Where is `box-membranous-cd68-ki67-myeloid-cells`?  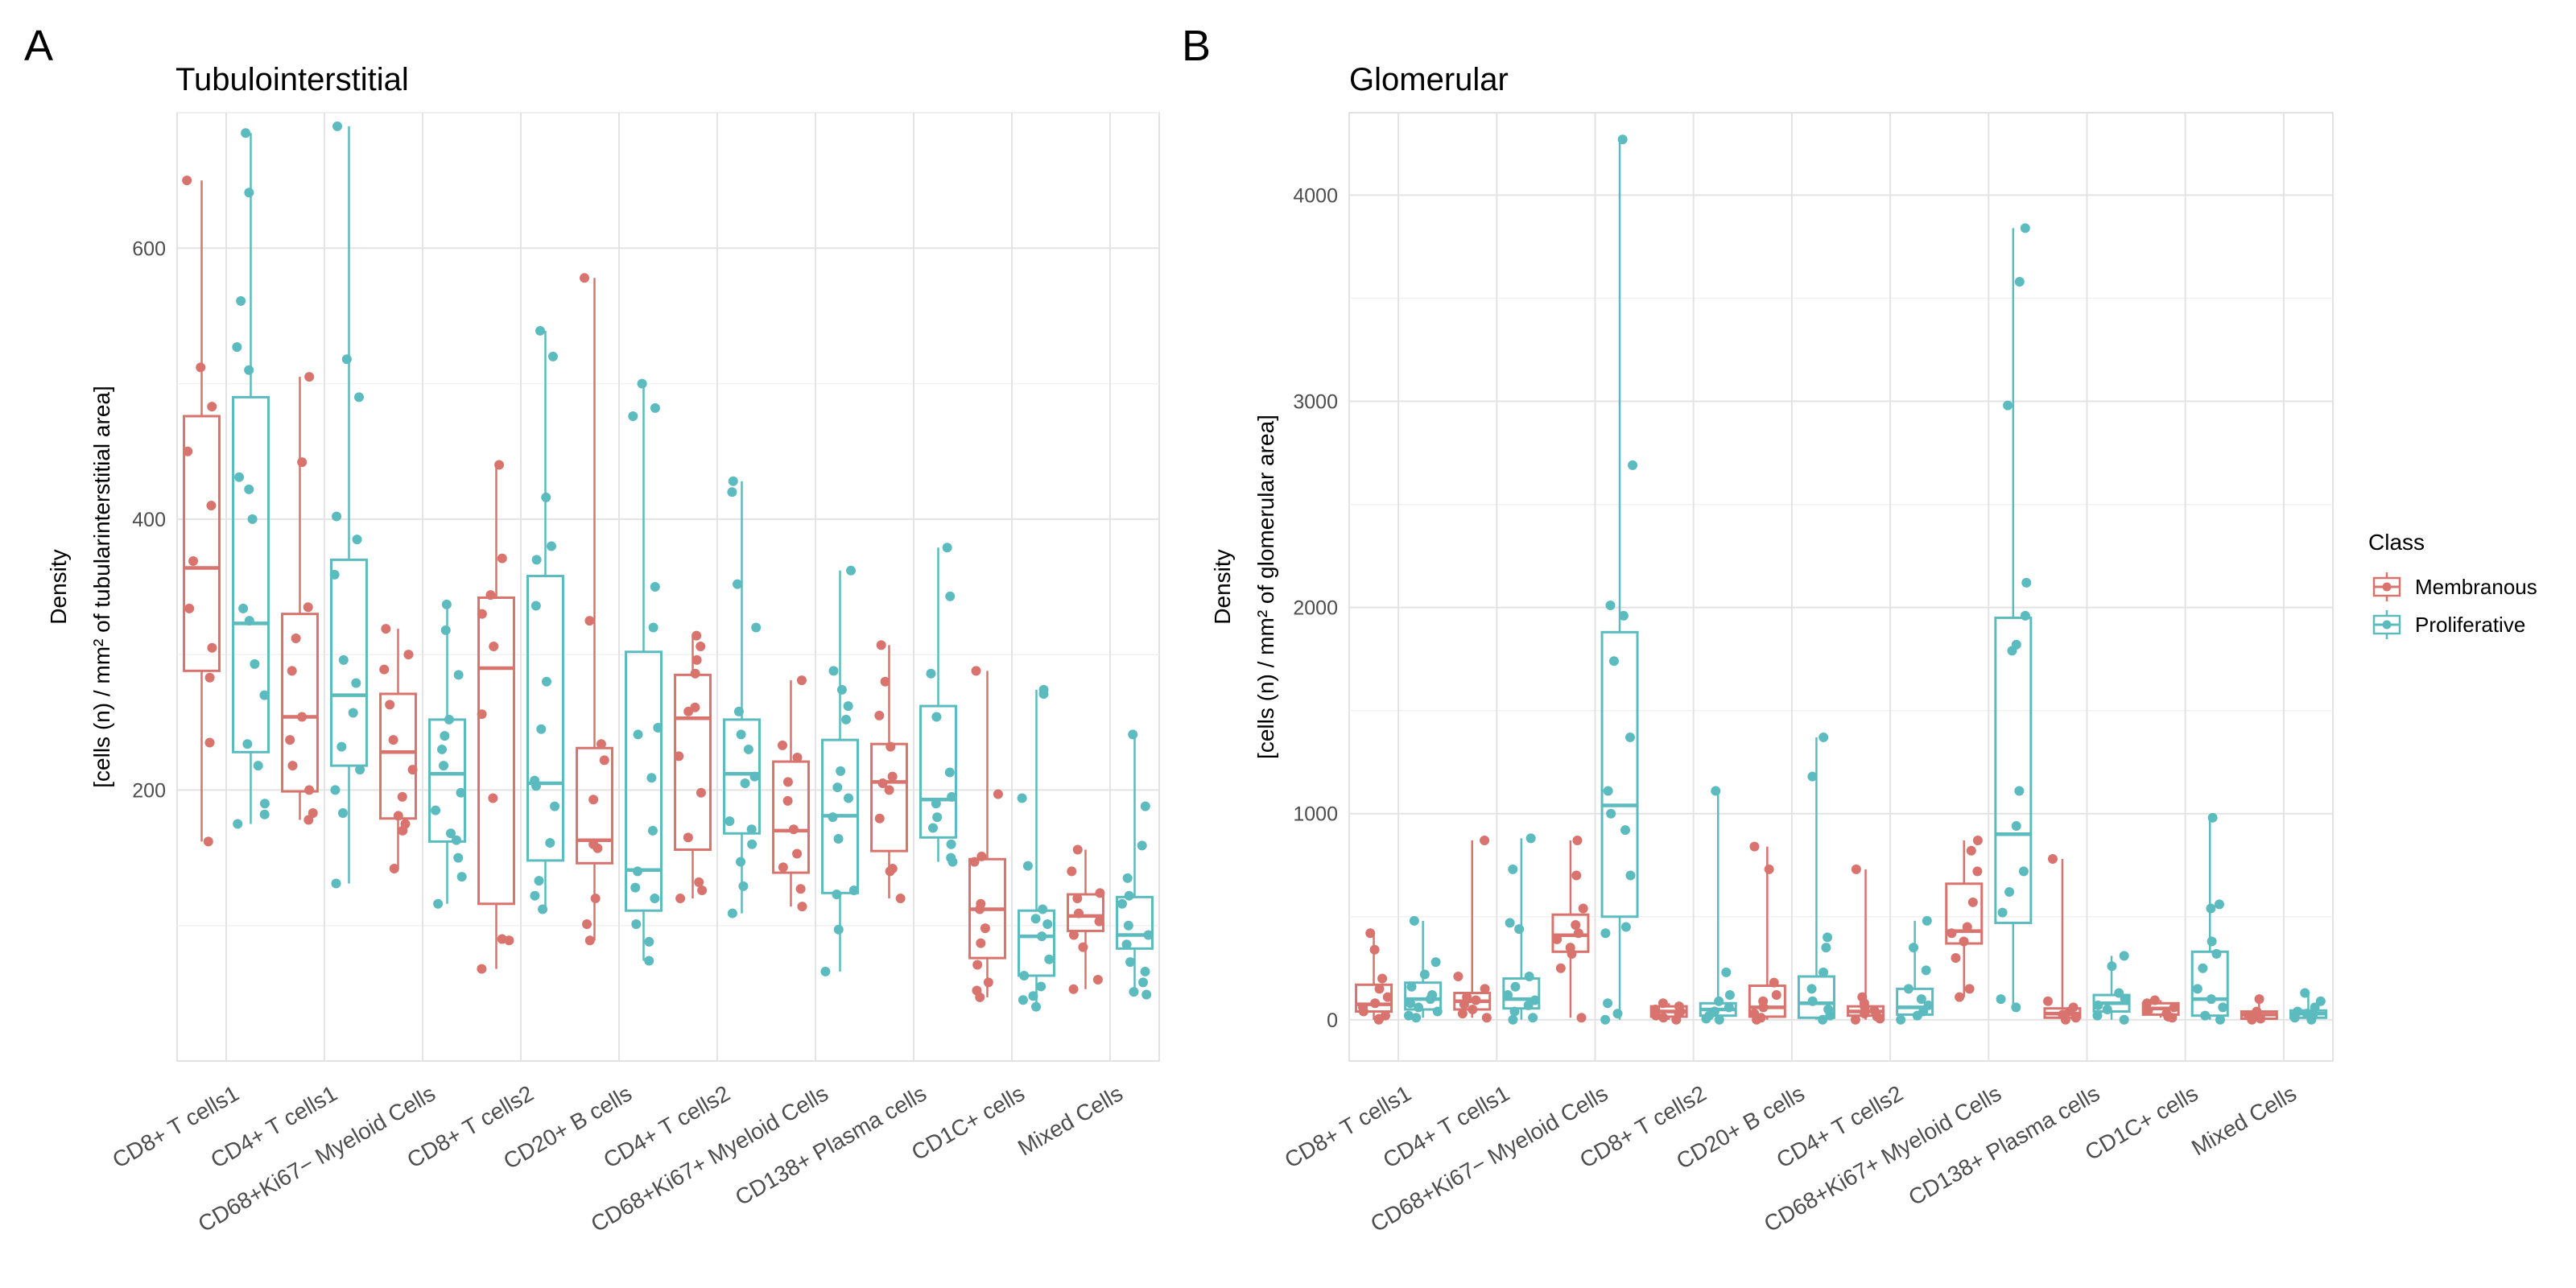 box-membranous-cd68-ki67-myeloid-cells is located at coordinates (791, 817).